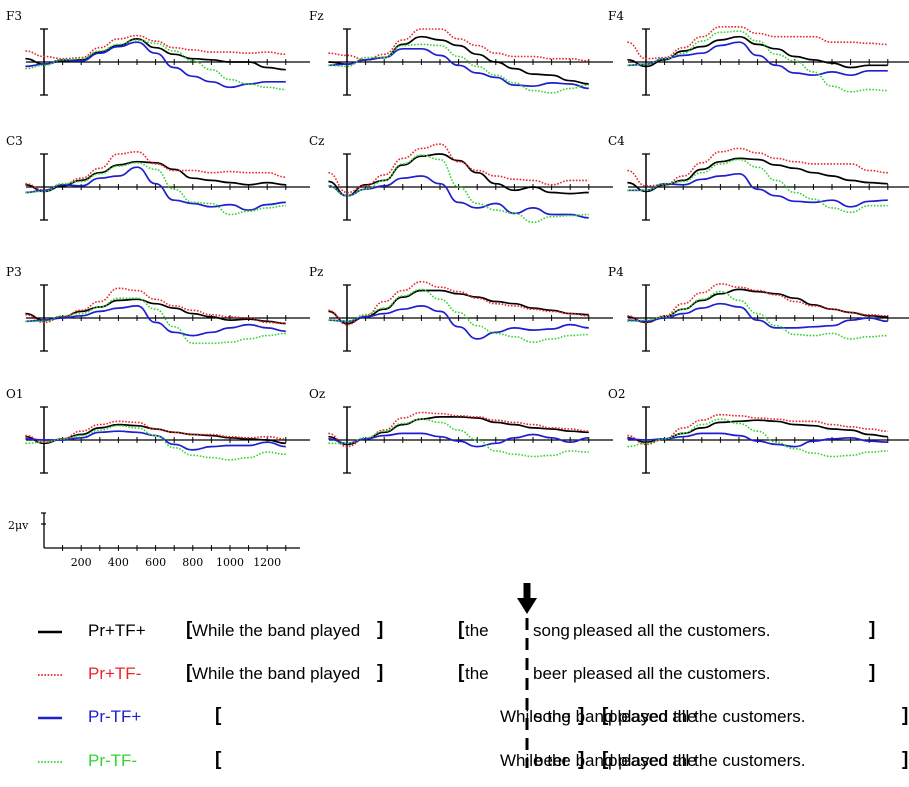 The width and height of the screenshot is (909, 787). Describe the element at coordinates (115, 716) in the screenshot. I see `legend-label: Pr-TF+` at that location.